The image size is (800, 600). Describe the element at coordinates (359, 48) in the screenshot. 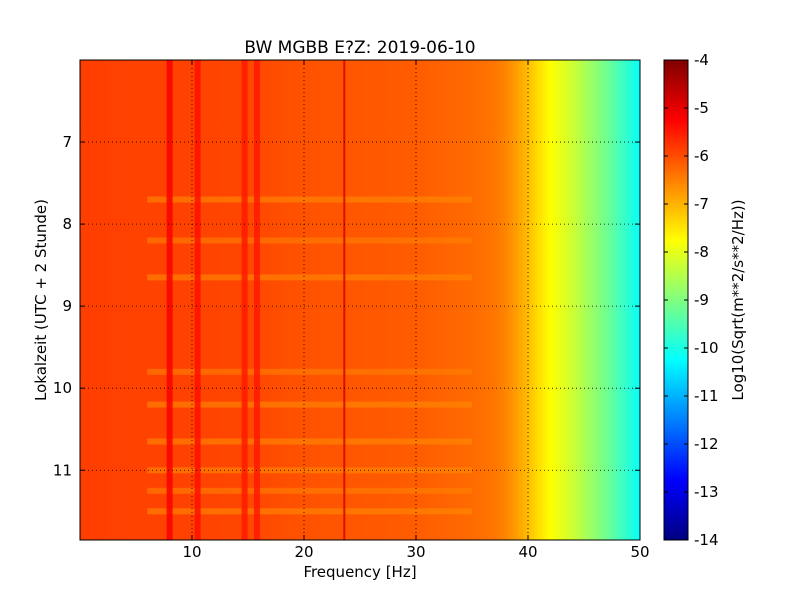

I see `chart-title: BW MGBB E?Z: 2019-06-10` at that location.